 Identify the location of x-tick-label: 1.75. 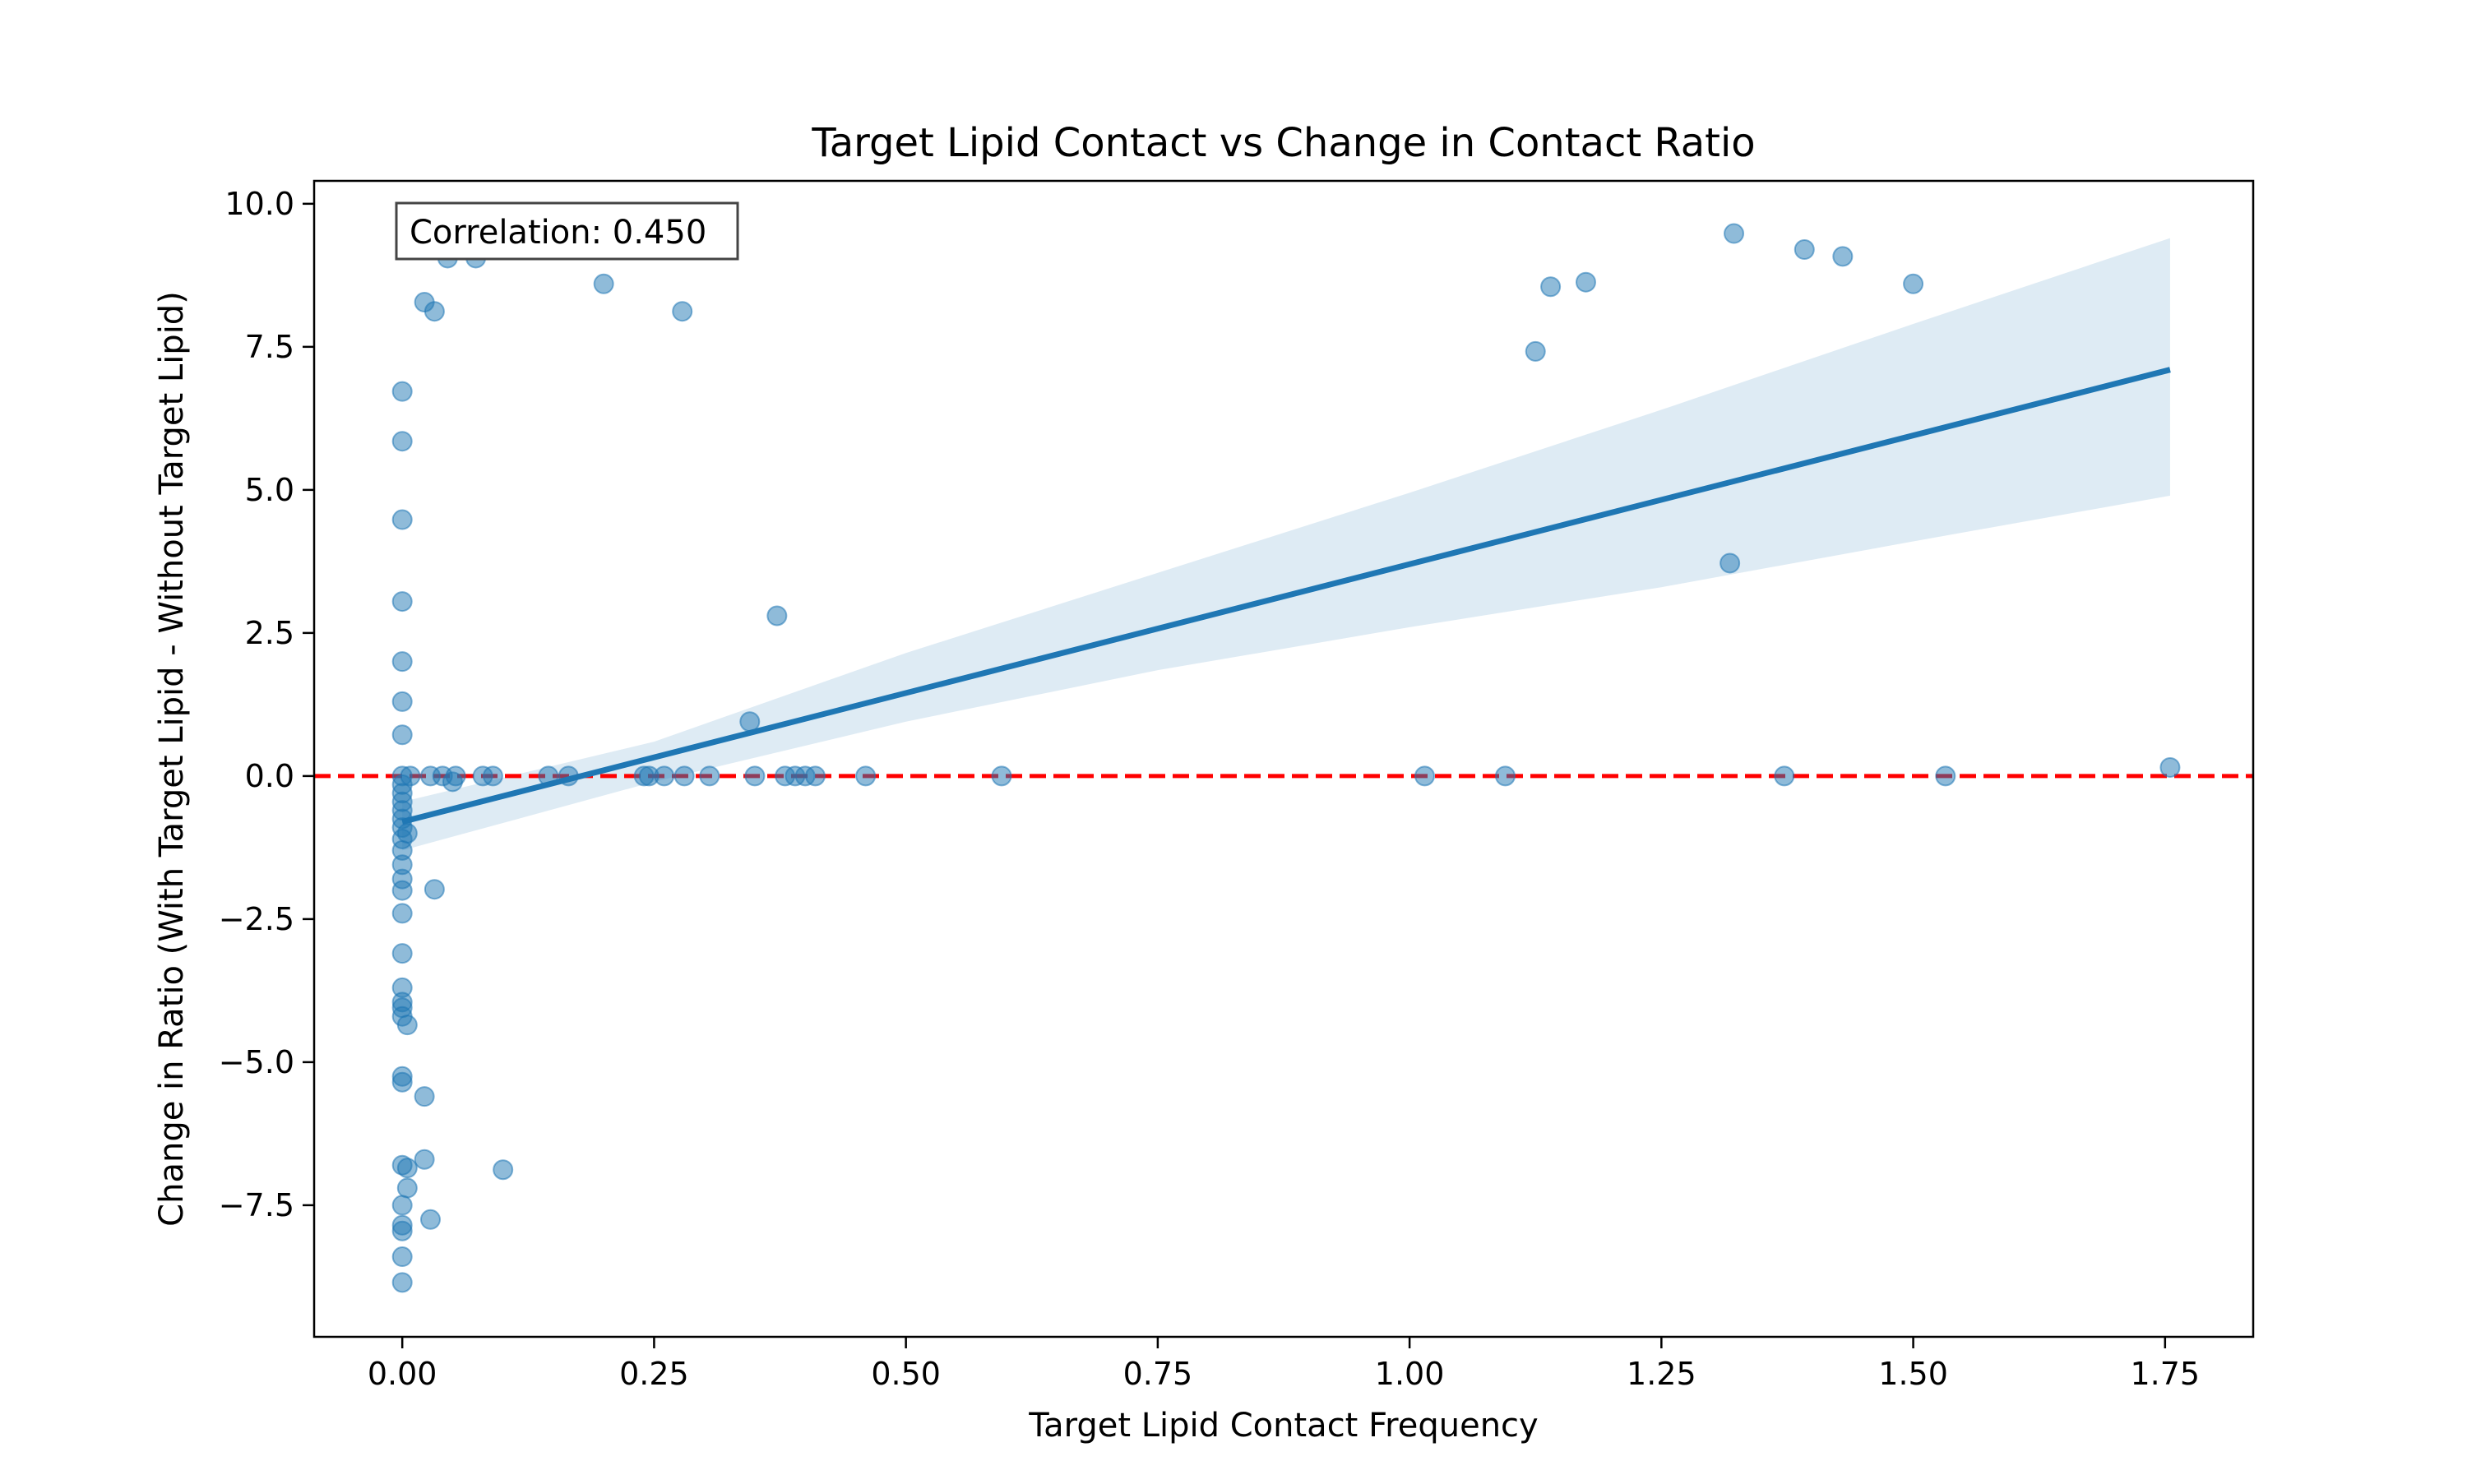
(2166, 1374).